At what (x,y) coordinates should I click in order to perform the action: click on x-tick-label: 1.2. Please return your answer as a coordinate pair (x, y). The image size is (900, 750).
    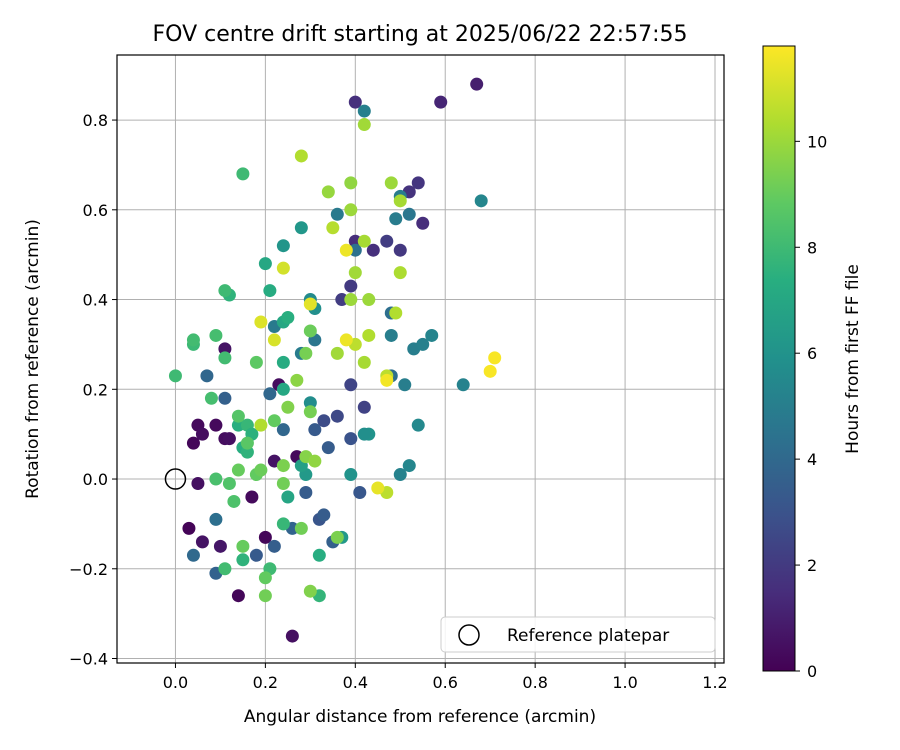
    Looking at the image, I should click on (714, 682).